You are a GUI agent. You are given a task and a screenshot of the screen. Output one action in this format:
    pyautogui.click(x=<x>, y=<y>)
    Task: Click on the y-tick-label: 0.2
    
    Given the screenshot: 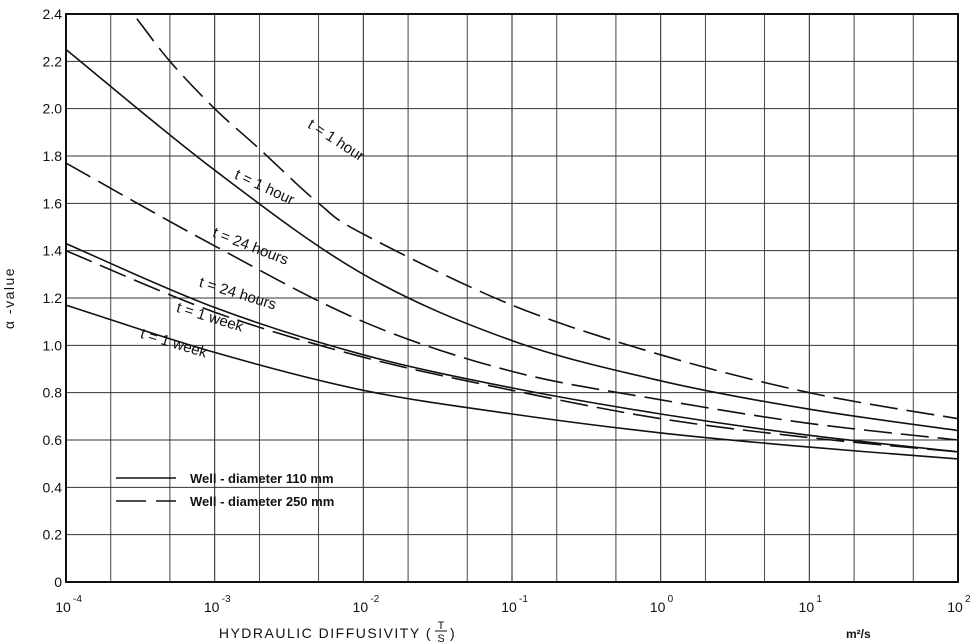 What is the action you would take?
    pyautogui.click(x=53, y=535)
    